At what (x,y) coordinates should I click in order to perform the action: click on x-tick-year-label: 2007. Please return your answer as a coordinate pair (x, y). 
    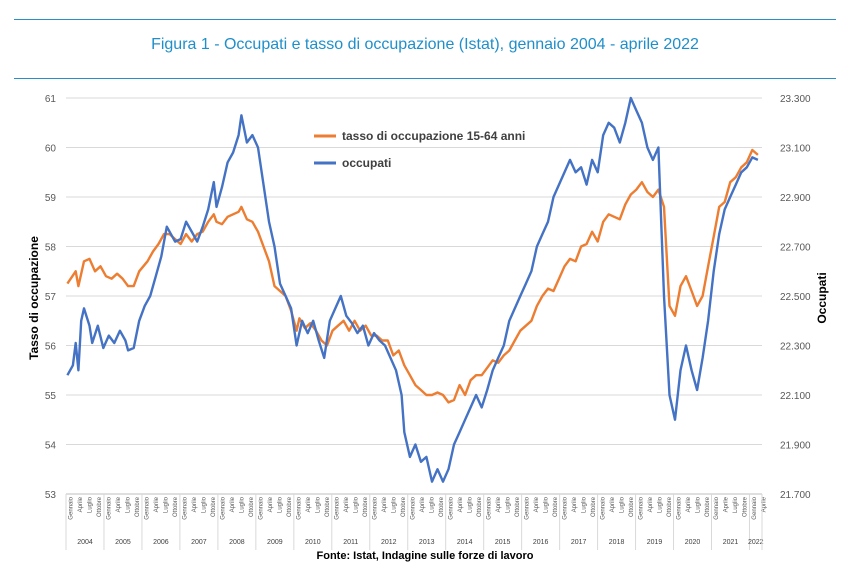
    Looking at the image, I should click on (199, 542).